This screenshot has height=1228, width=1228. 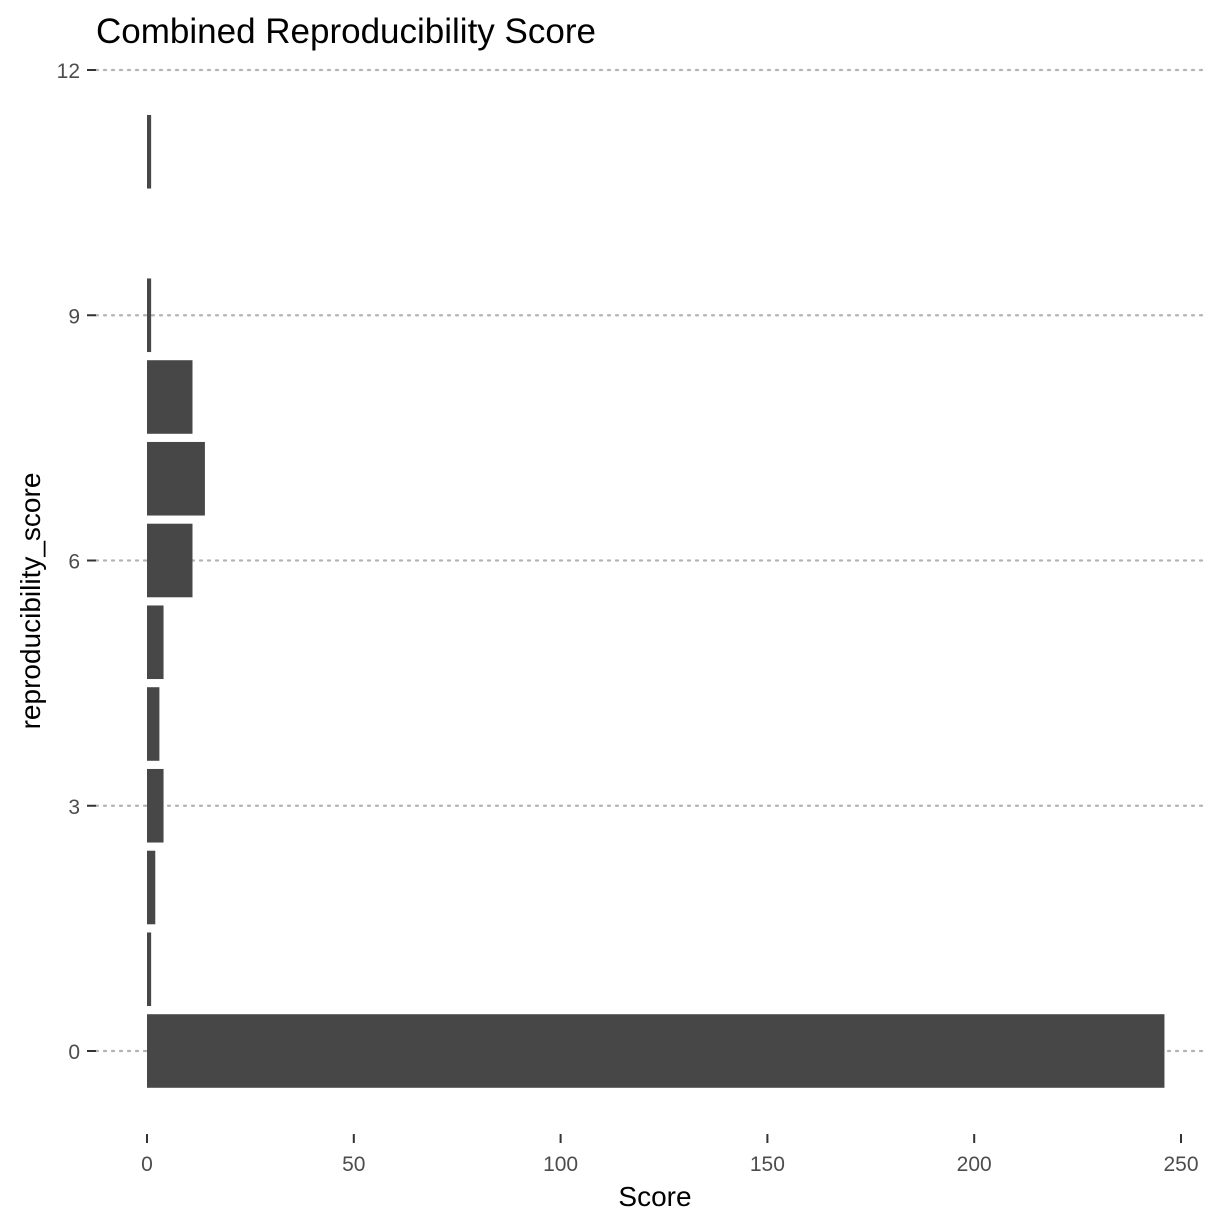 I want to click on y-tick-label: 3, so click(x=74, y=807).